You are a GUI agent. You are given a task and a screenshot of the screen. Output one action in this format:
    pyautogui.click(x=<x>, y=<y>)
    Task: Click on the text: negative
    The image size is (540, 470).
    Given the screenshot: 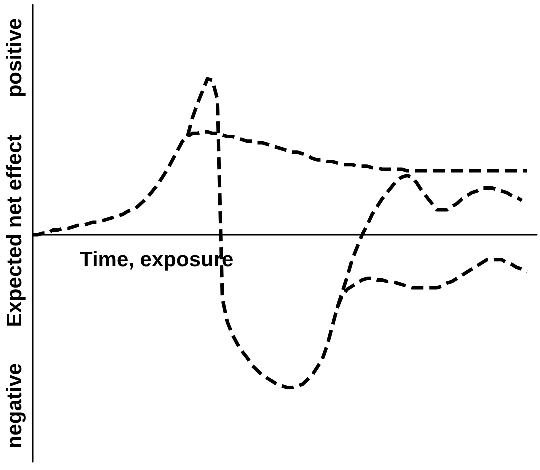 What is the action you would take?
    pyautogui.click(x=15, y=406)
    